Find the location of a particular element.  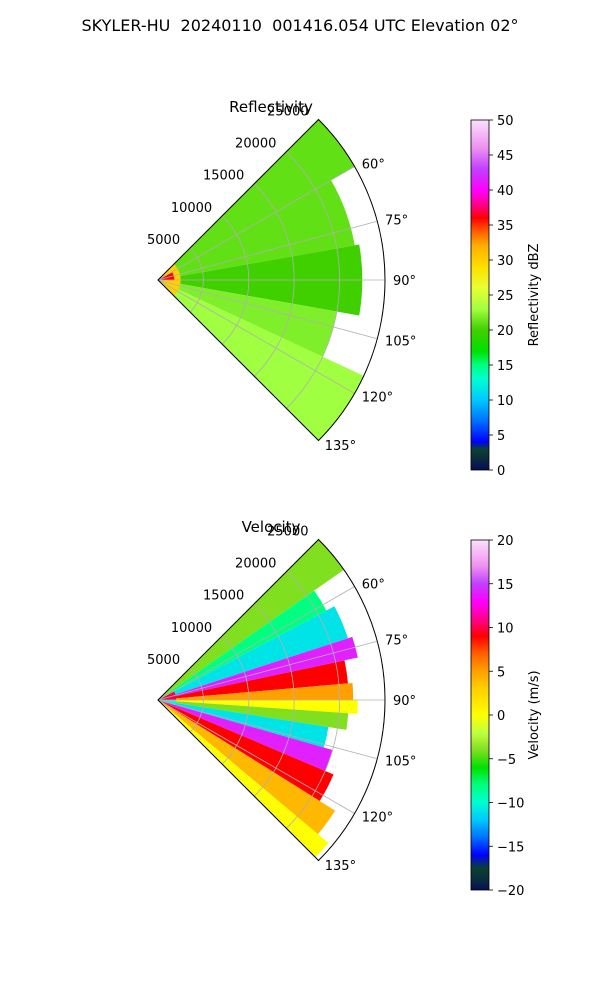

colorbar-tick-label: −15 is located at coordinates (510, 847).